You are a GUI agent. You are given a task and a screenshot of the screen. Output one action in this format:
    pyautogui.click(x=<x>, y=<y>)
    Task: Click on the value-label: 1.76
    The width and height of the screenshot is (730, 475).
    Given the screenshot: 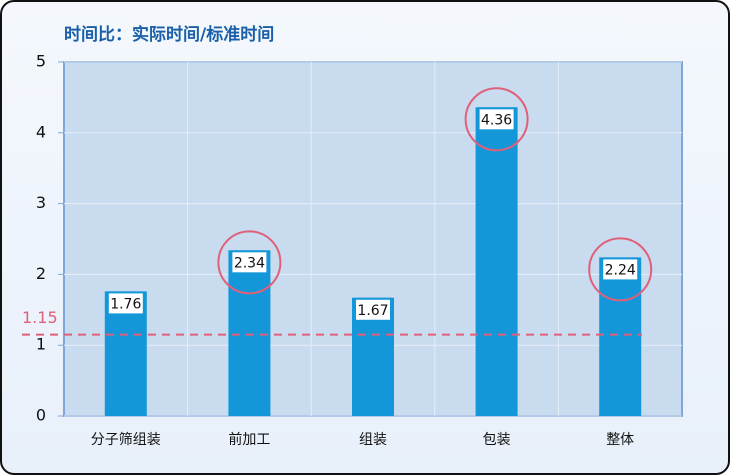 What is the action you would take?
    pyautogui.click(x=125, y=304)
    